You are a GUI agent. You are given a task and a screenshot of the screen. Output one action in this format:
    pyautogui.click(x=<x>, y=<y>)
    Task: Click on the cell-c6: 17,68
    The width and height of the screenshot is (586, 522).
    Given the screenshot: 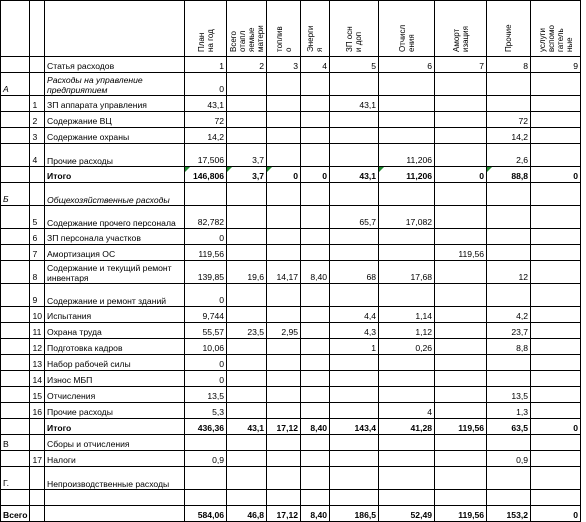 What is the action you would take?
    pyautogui.click(x=407, y=272)
    